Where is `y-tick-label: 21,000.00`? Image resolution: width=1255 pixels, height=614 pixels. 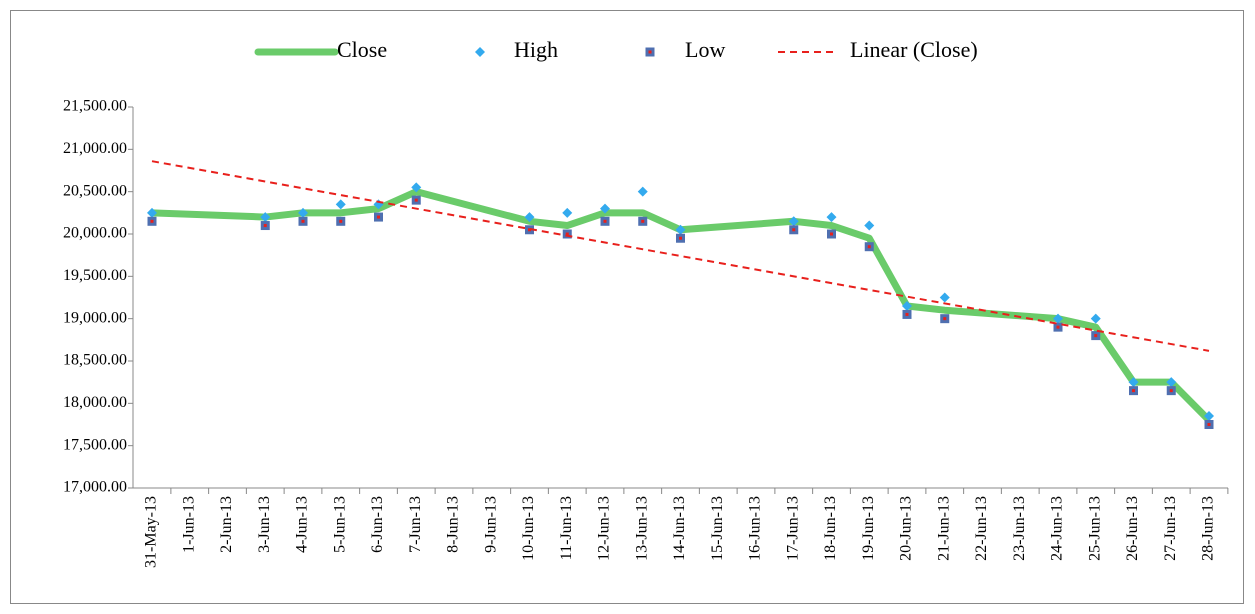
y-tick-label: 21,000.00 is located at coordinates (95, 148).